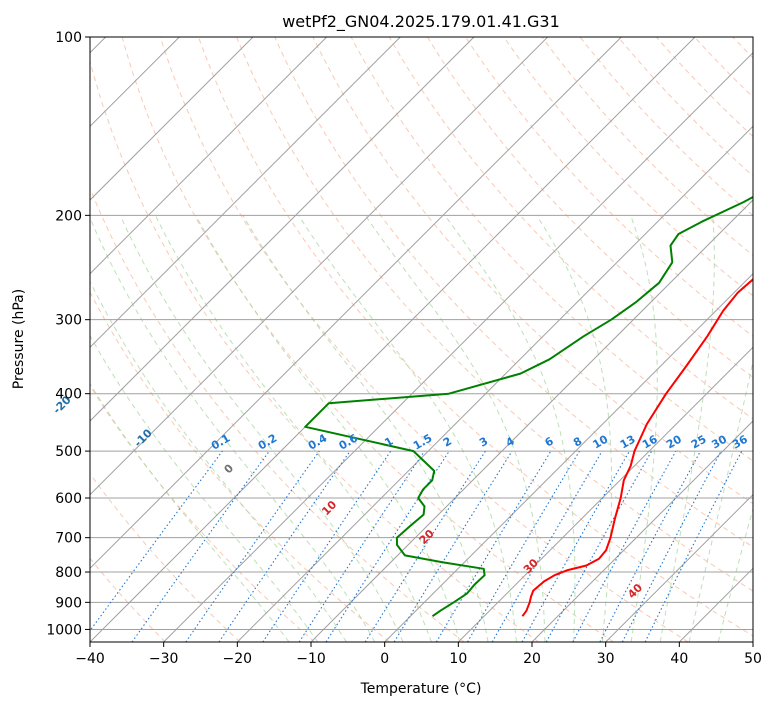  Describe the element at coordinates (68, 603) in the screenshot. I see `y-tick-label: 900` at that location.